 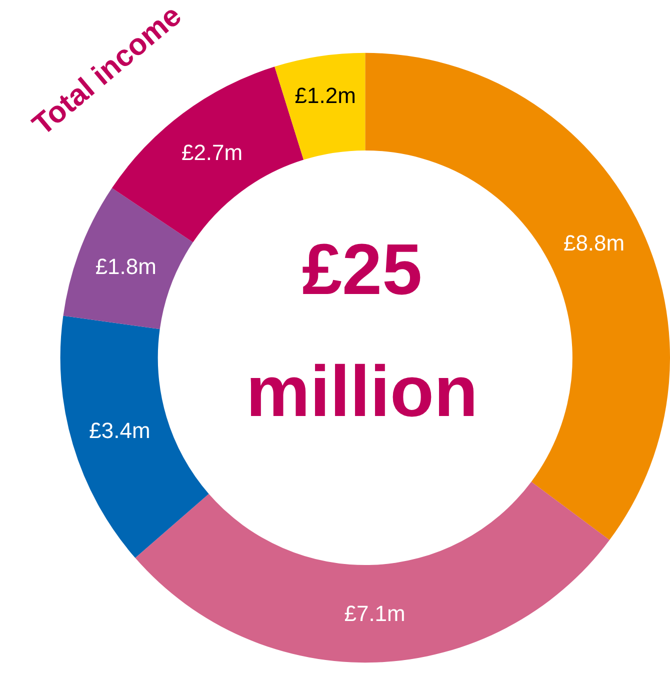 What do you see at coordinates (212, 152) in the screenshot?
I see `data-label: £2.7m` at bounding box center [212, 152].